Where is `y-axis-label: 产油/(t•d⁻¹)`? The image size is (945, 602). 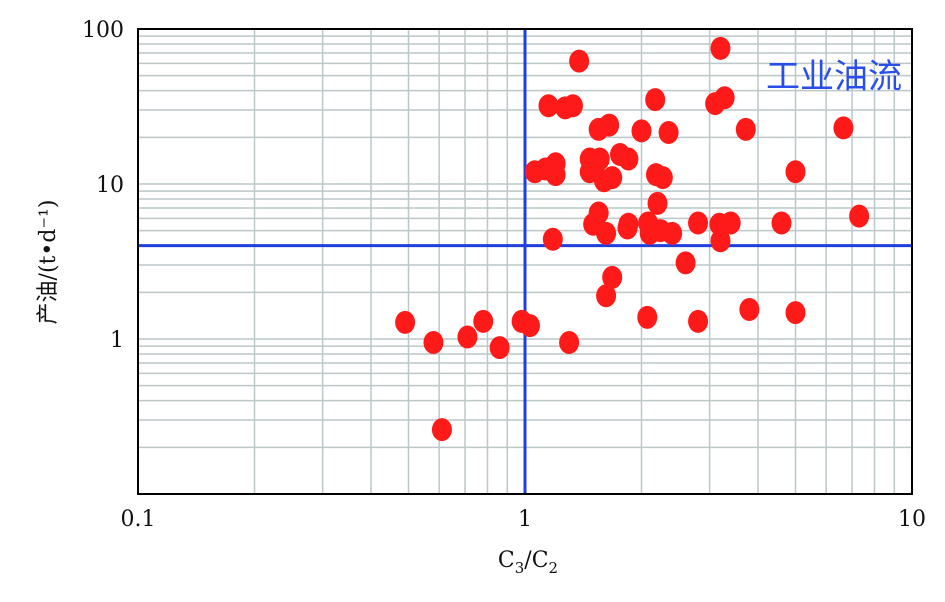 y-axis-label: 产油/(t•d⁻¹) is located at coordinates (48, 262).